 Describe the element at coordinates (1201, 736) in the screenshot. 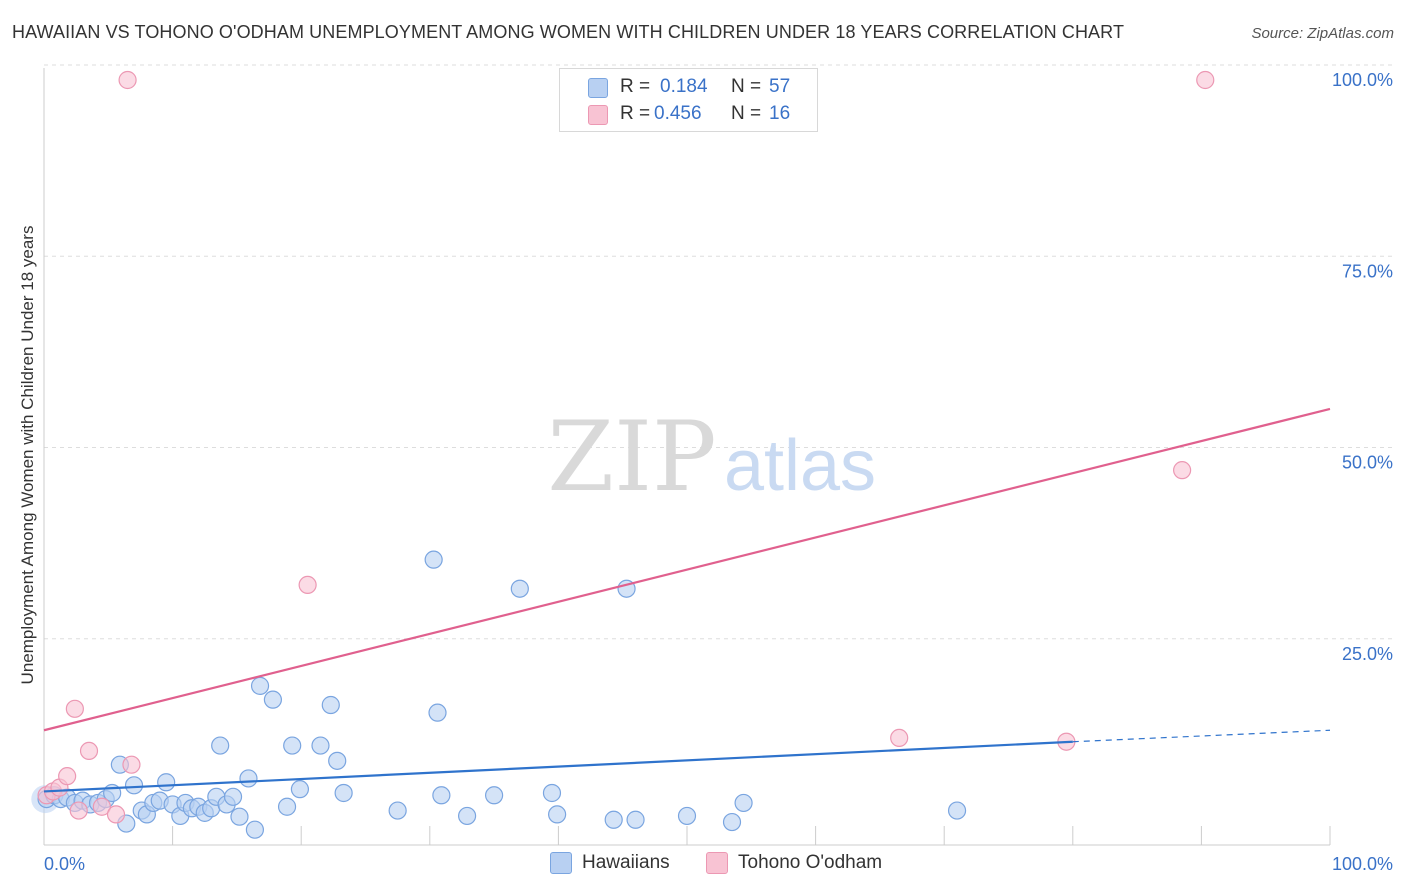

I see `hawaiians-trend-extension` at that location.